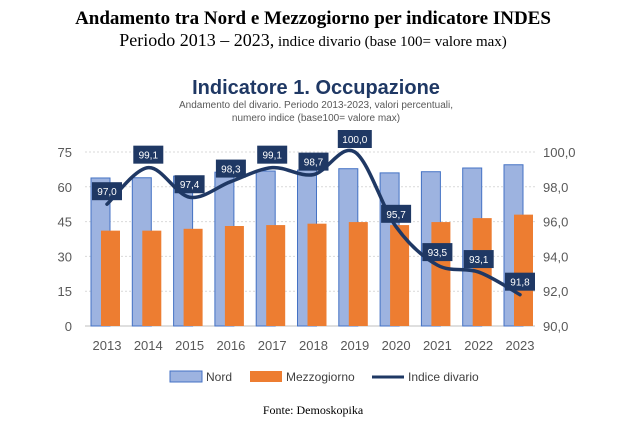  Describe the element at coordinates (107, 345) in the screenshot. I see `x-axis-tick: 2013` at that location.